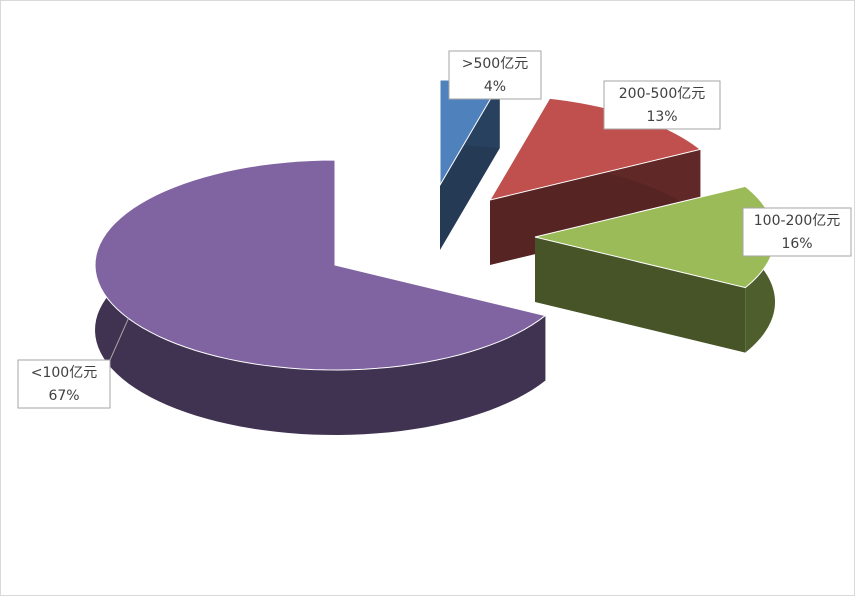 The height and width of the screenshot is (596, 855). Describe the element at coordinates (662, 94) in the screenshot. I see `label-category: 200-500亿元` at that location.